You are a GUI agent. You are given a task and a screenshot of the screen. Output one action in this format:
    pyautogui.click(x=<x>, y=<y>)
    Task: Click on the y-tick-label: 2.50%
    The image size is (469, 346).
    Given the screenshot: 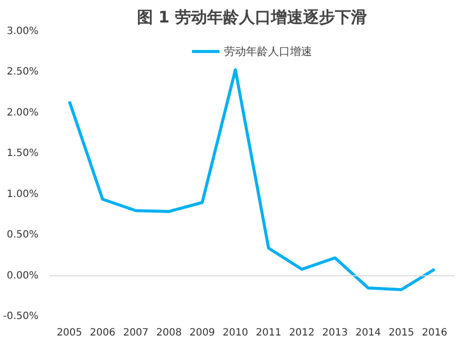 What is the action you would take?
    pyautogui.click(x=22, y=72)
    